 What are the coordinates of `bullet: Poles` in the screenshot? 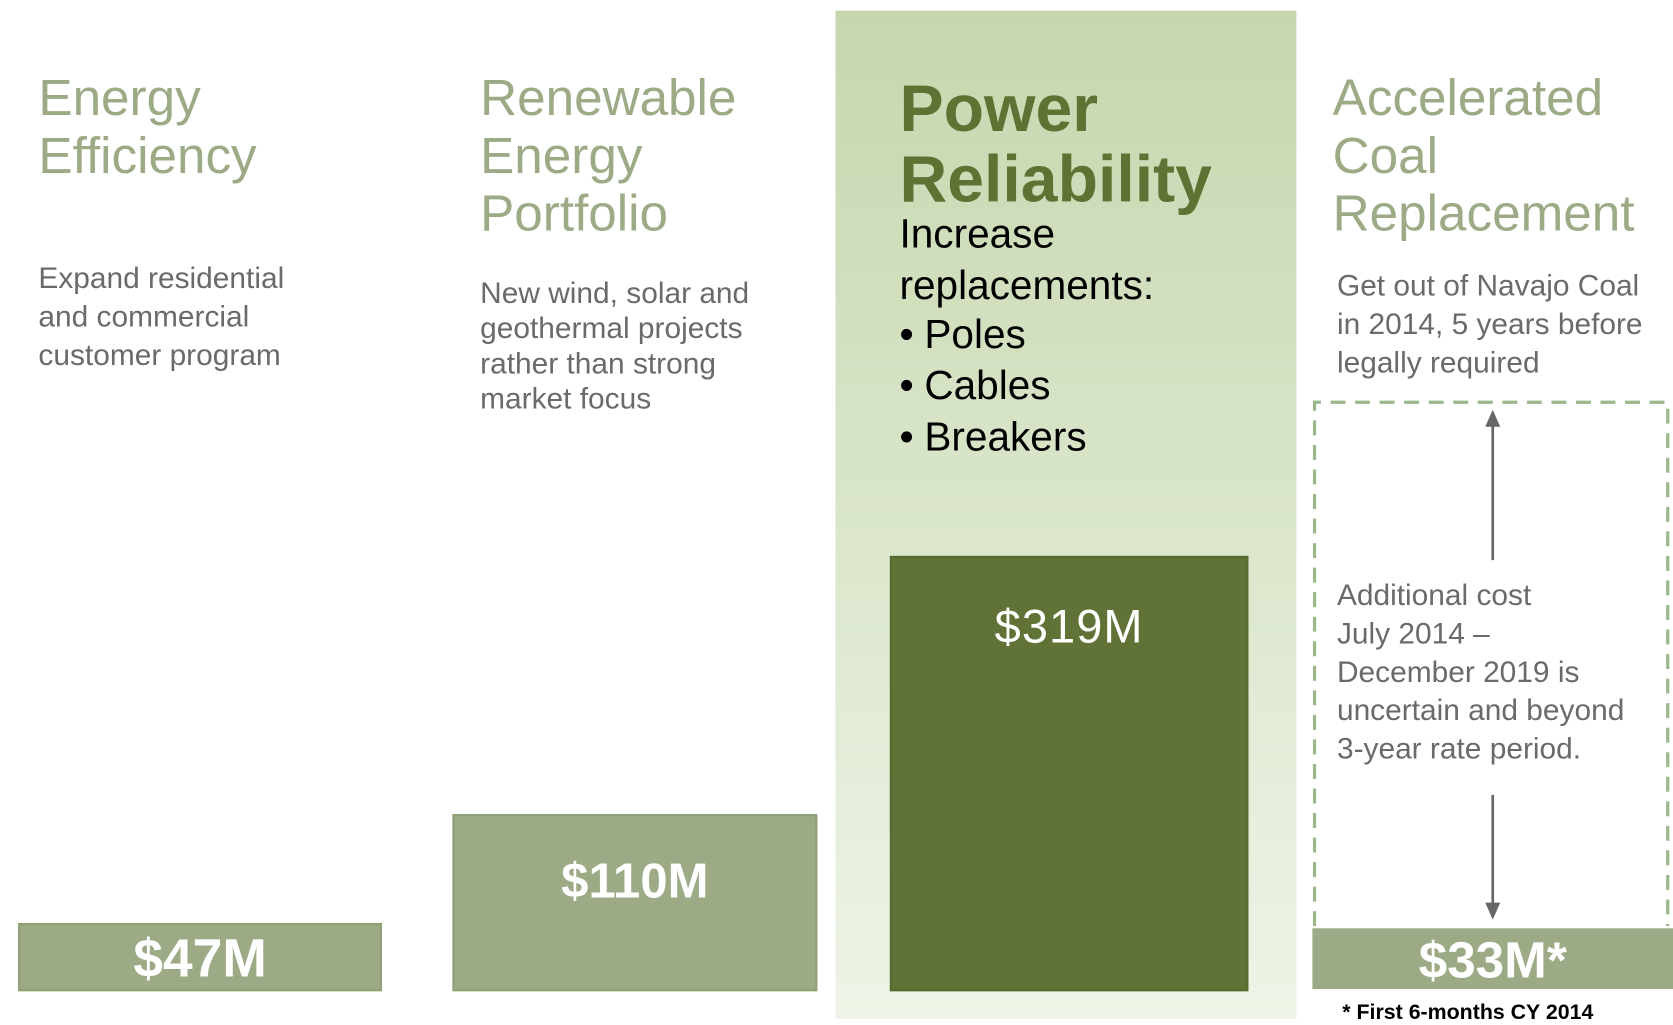 It's located at (992, 334).